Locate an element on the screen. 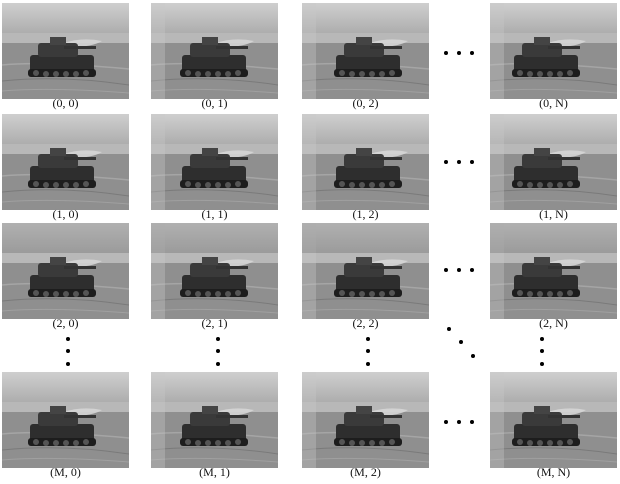 The image size is (620, 484). patch-index-label: (0, N) is located at coordinates (553, 103).